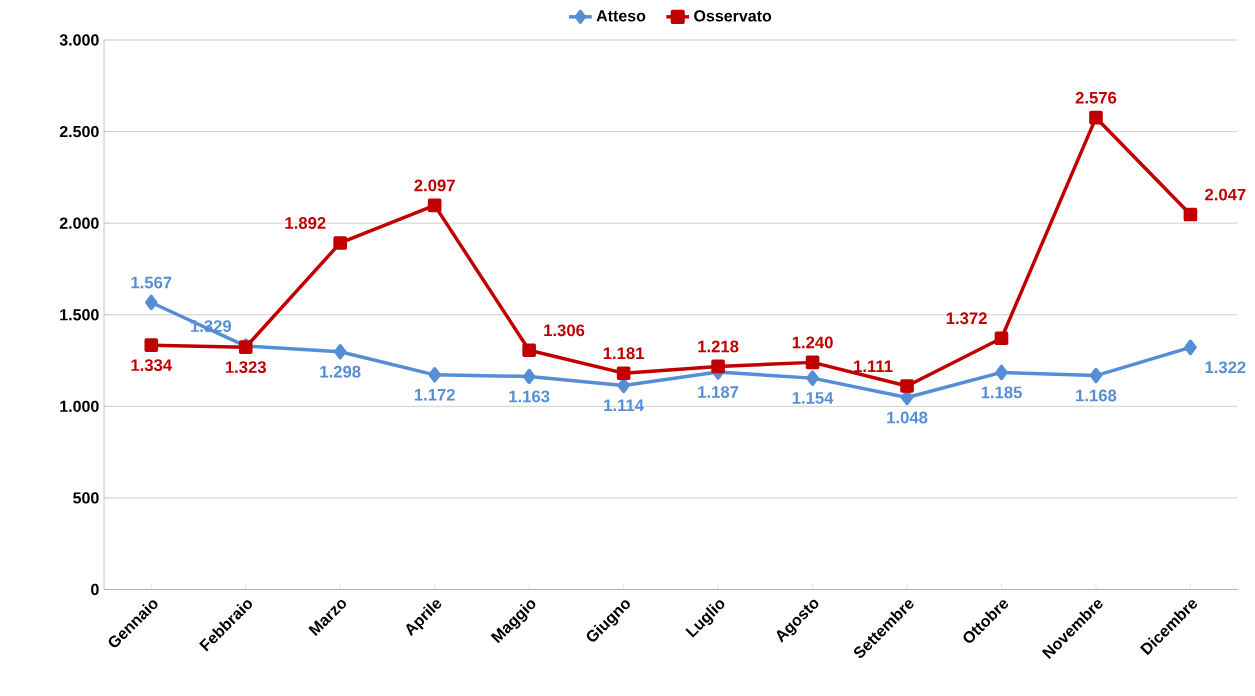 The width and height of the screenshot is (1255, 696). What do you see at coordinates (733, 16) in the screenshot?
I see `legend-label: Osservato` at bounding box center [733, 16].